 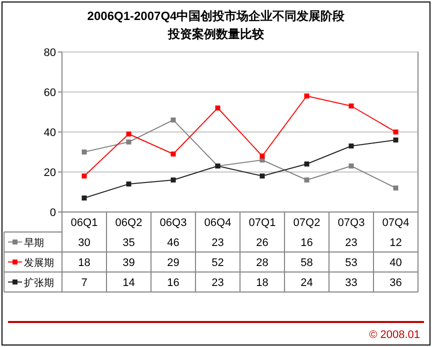 What do you see at coordinates (173, 243) in the screenshot?
I see `data-label: 46` at bounding box center [173, 243].